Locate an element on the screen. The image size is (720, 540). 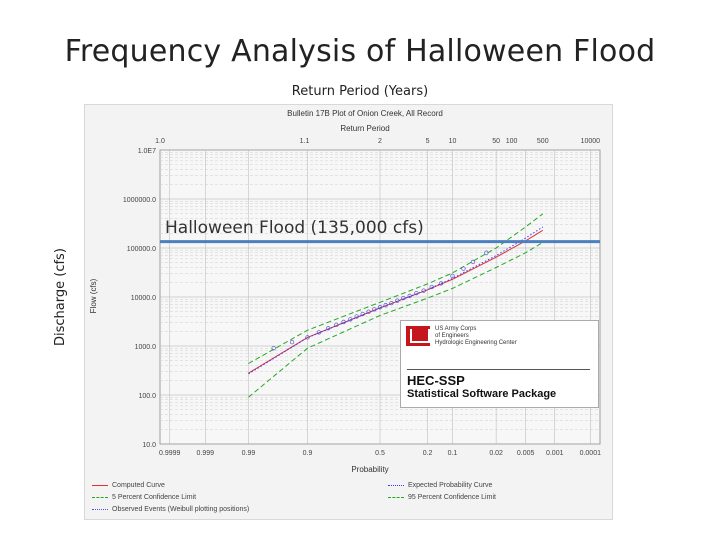
annotation-label: Halloween Flood (135,000 cfs) is located at coordinates (294, 228).